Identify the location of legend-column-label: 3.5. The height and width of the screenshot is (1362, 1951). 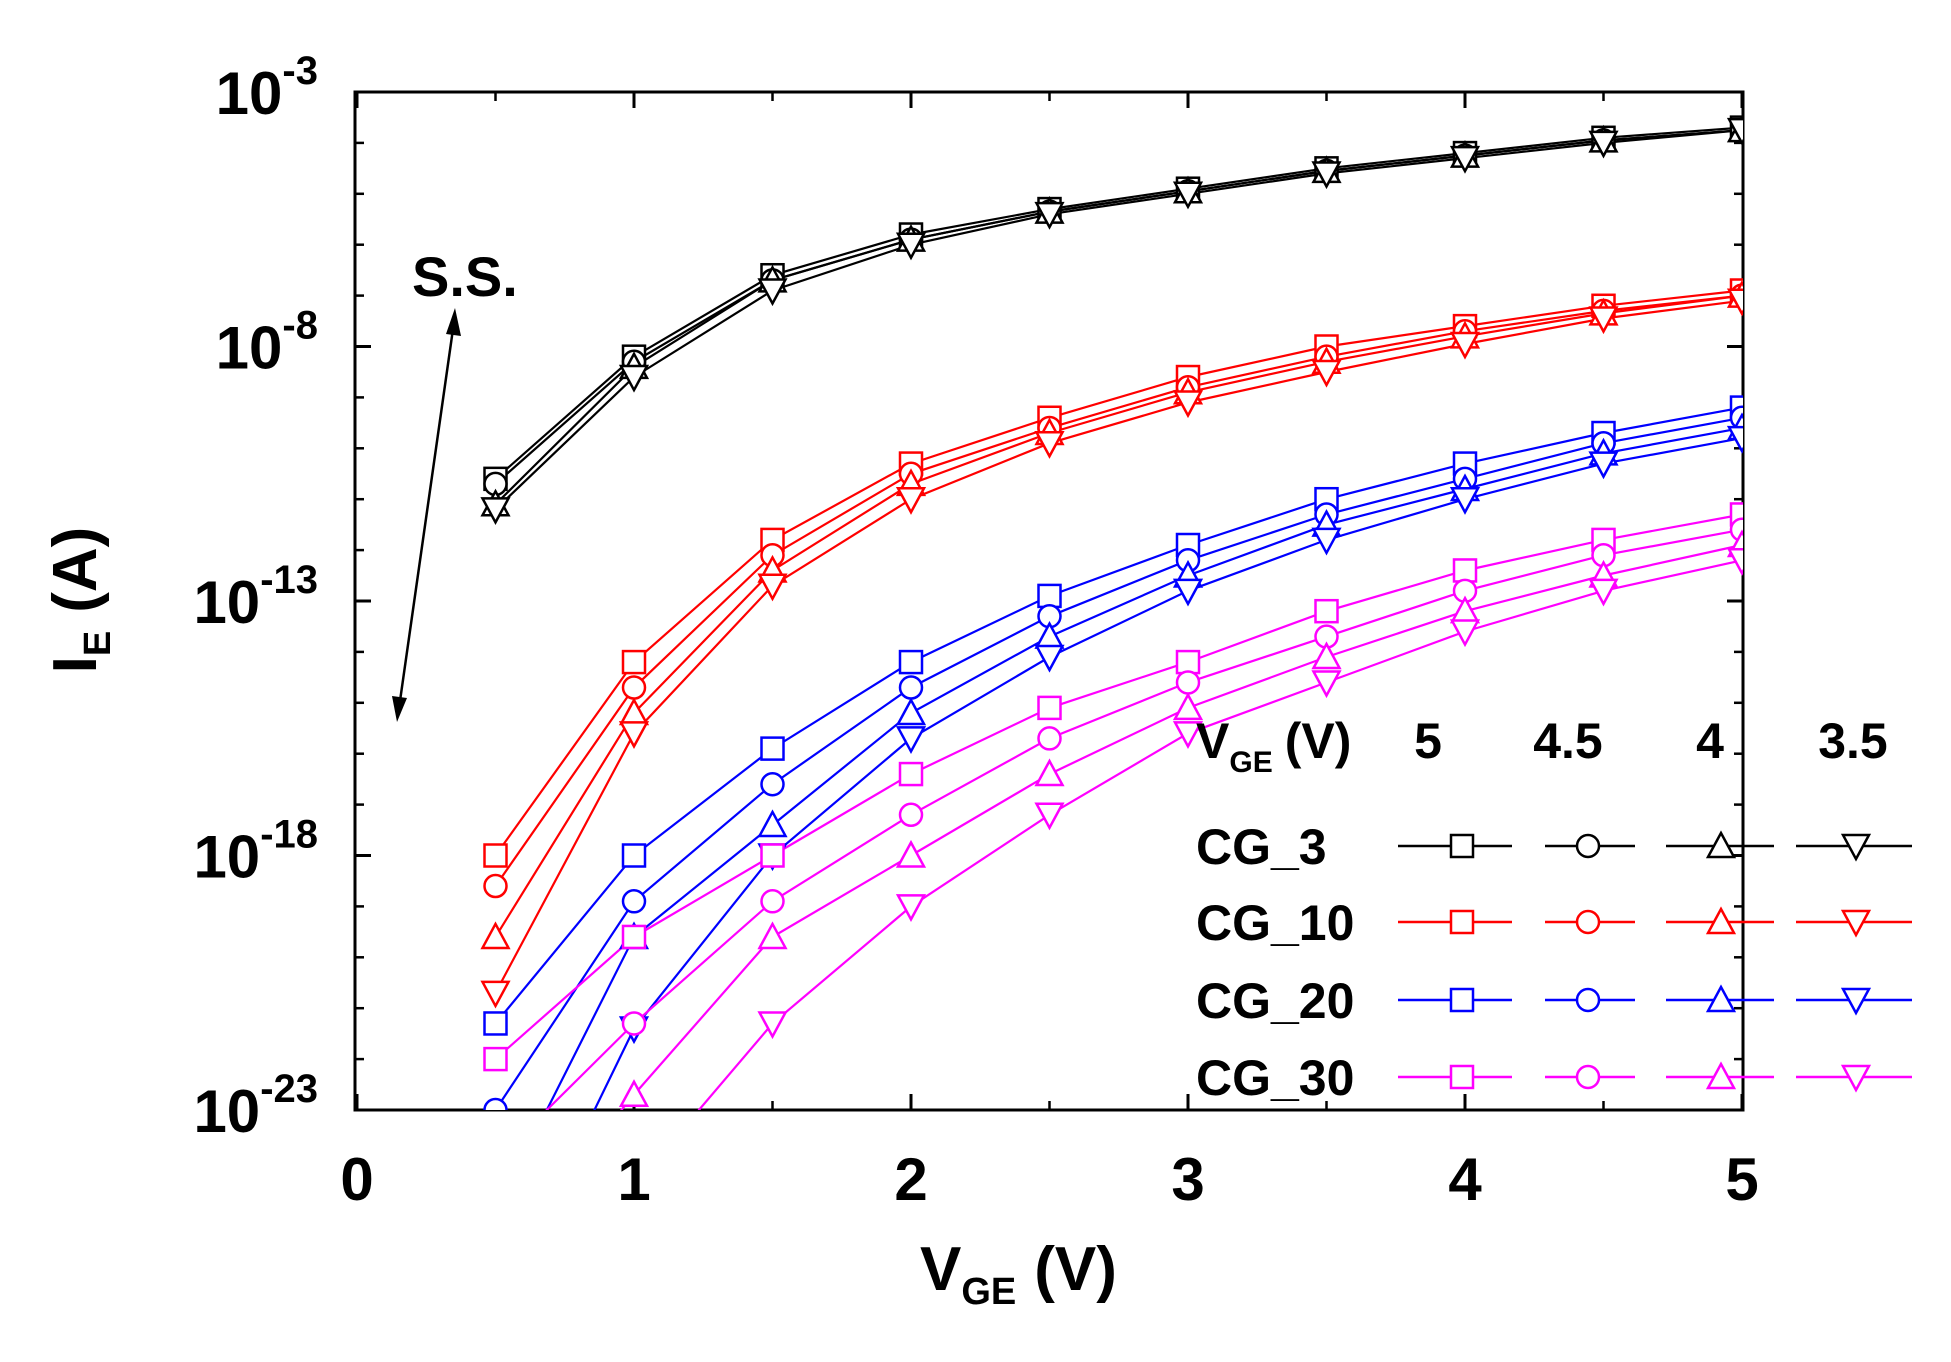
(1853, 741).